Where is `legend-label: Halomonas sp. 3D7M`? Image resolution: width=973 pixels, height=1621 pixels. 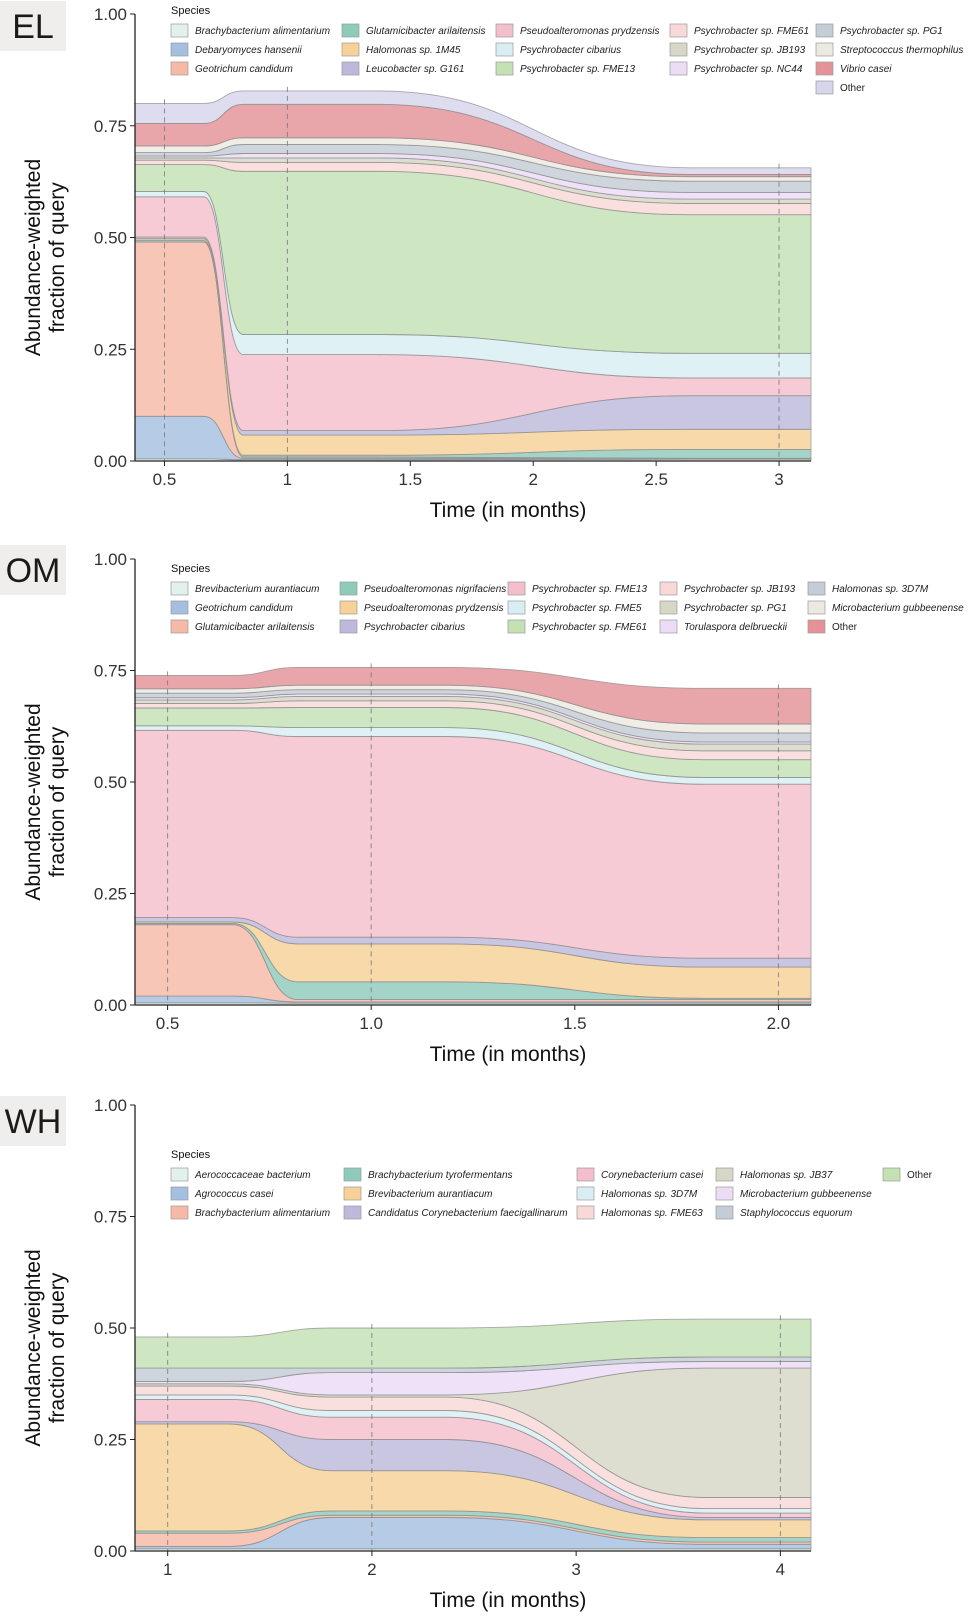 legend-label: Halomonas sp. 3D7M is located at coordinates (880, 589).